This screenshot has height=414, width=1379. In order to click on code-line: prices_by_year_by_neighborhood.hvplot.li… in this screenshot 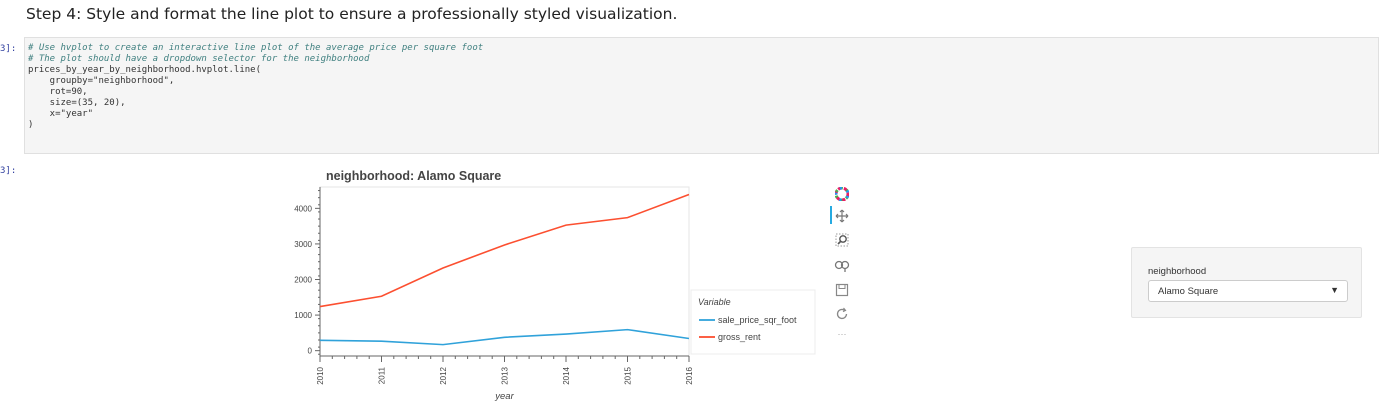, I will do `click(144, 70)`.